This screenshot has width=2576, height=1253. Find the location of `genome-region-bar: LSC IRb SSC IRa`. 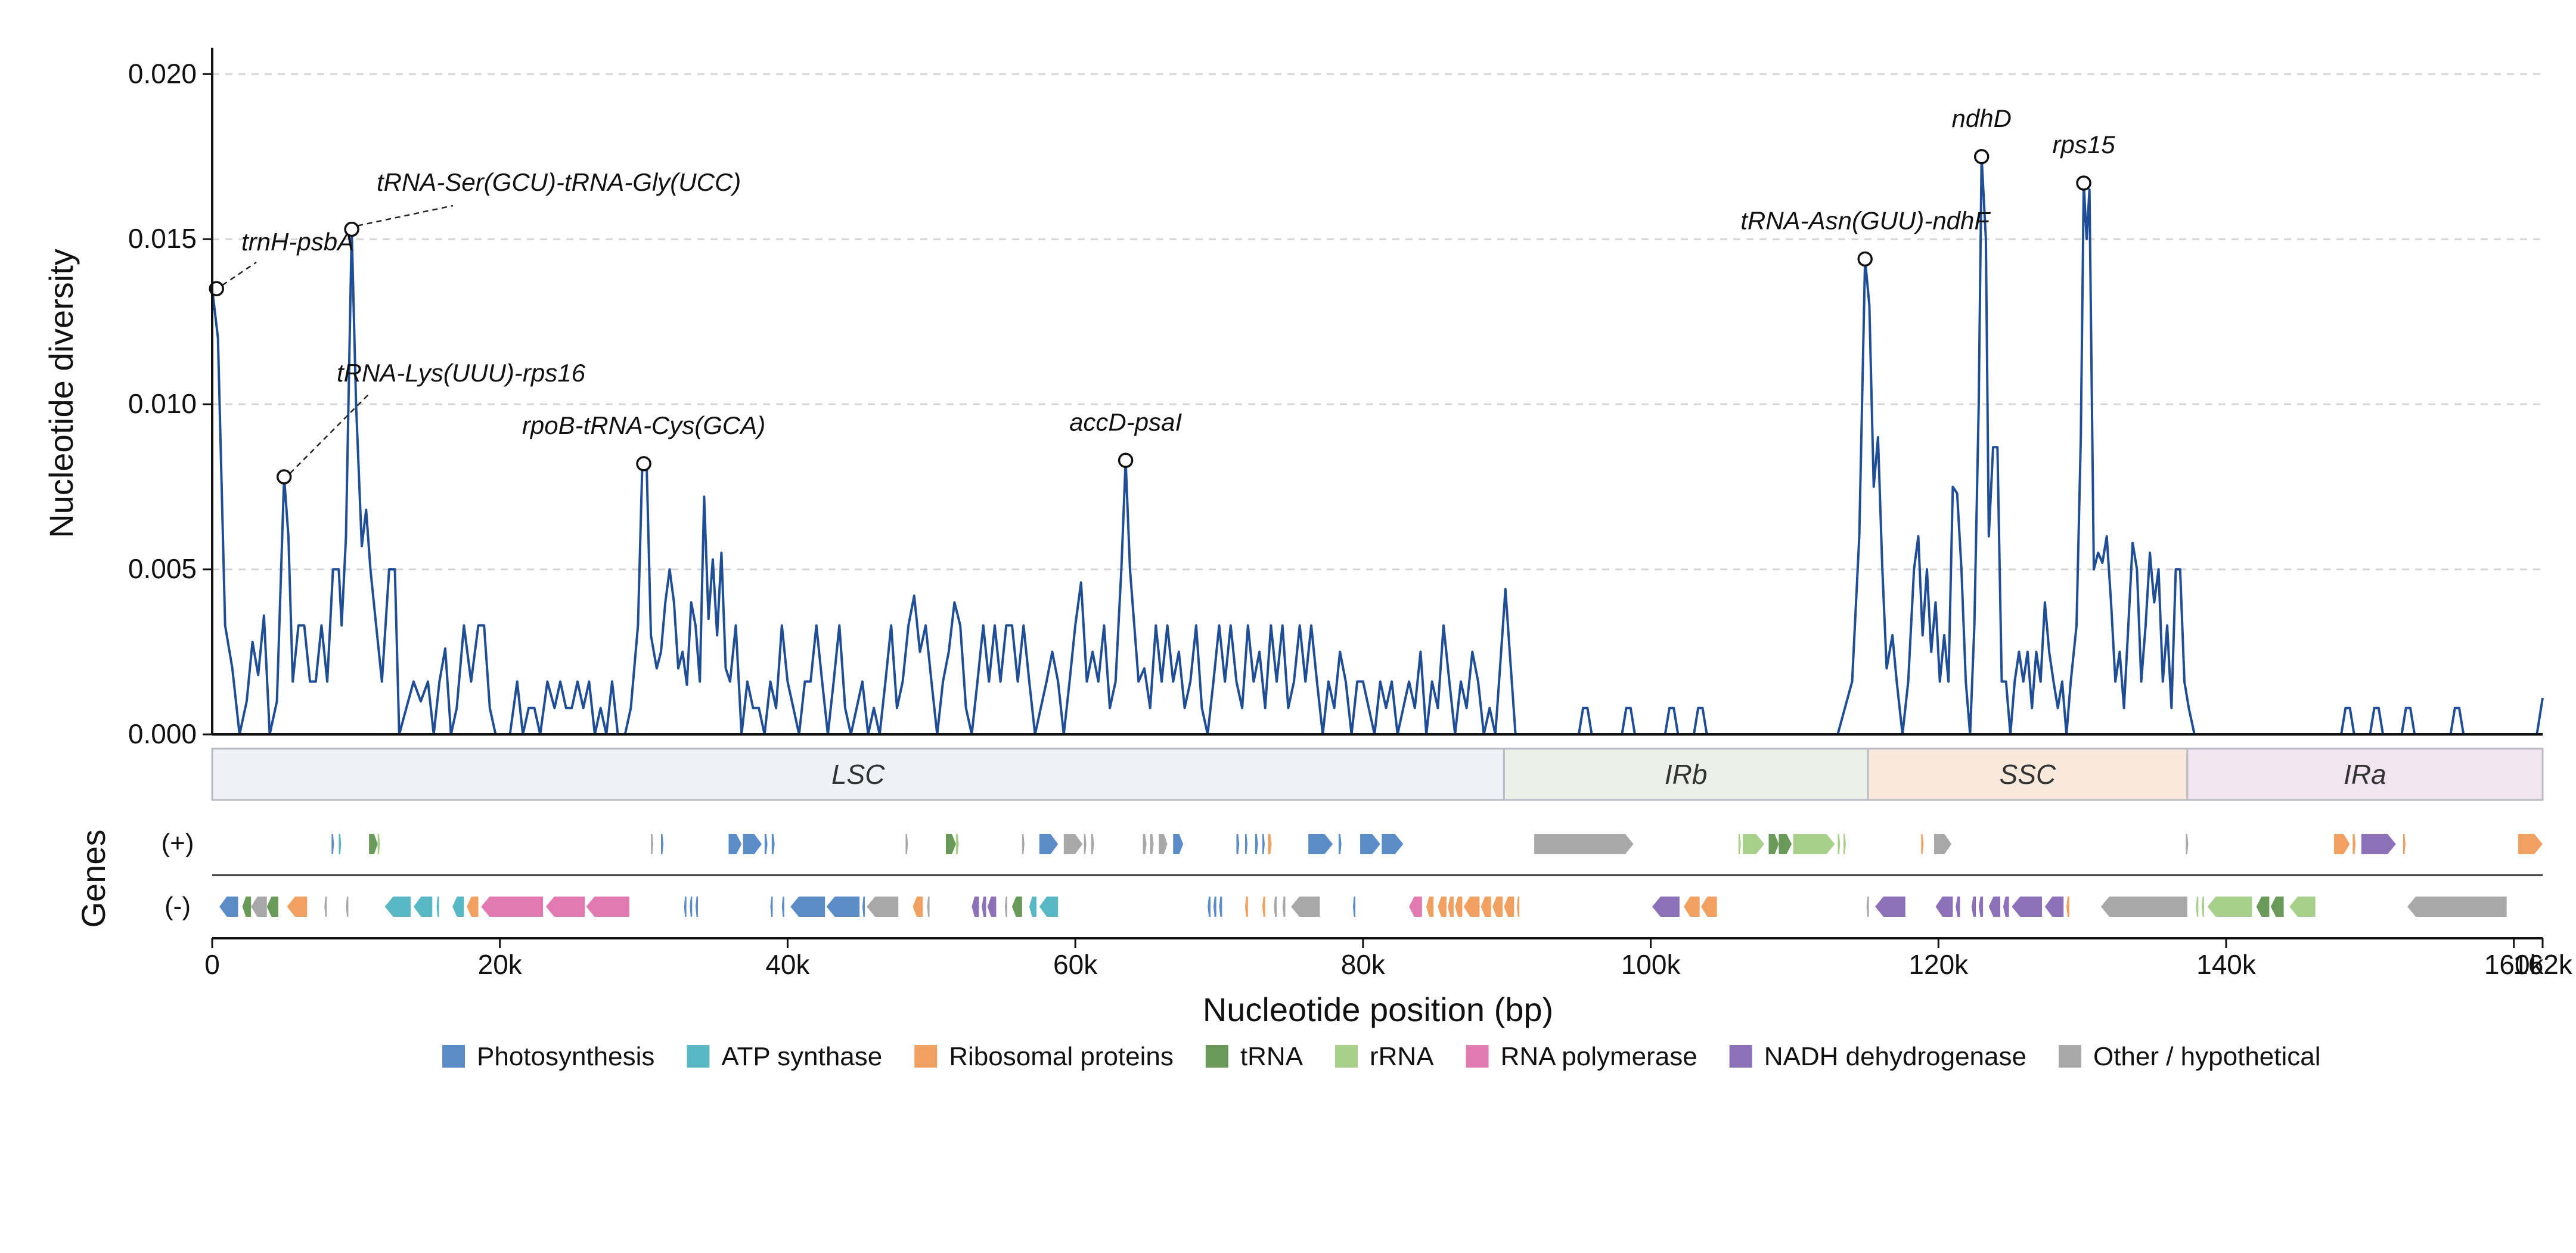

genome-region-bar: LSC IRb SSC IRa is located at coordinates (1378, 774).